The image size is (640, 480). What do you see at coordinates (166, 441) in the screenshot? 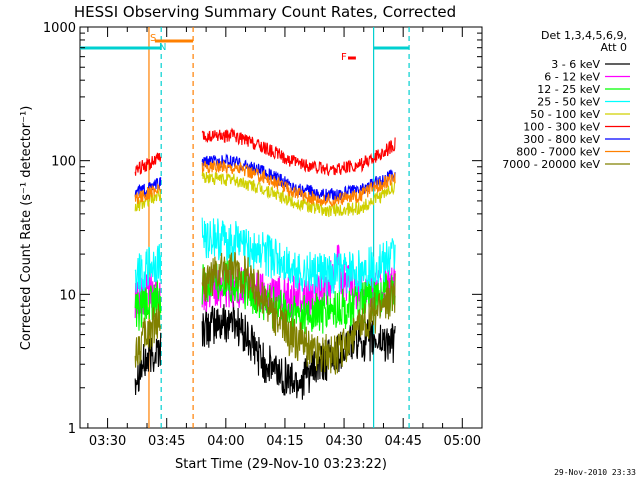
I see `x-tick-label: 03:45` at bounding box center [166, 441].